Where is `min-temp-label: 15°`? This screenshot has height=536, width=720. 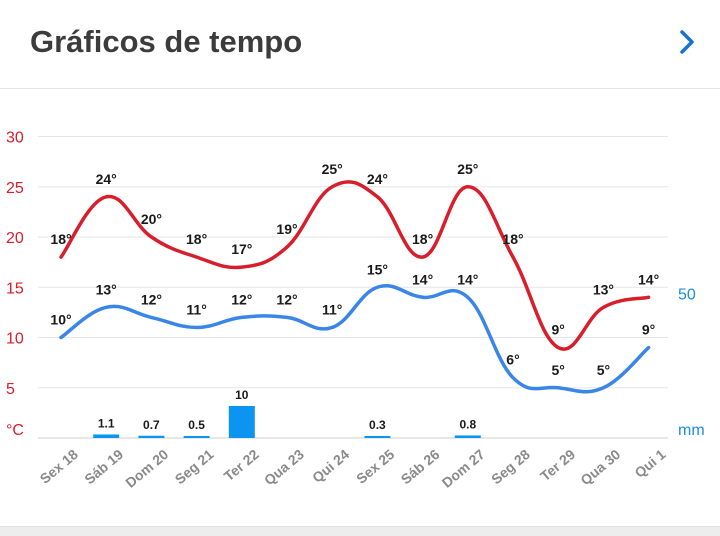 min-temp-label: 15° is located at coordinates (377, 269).